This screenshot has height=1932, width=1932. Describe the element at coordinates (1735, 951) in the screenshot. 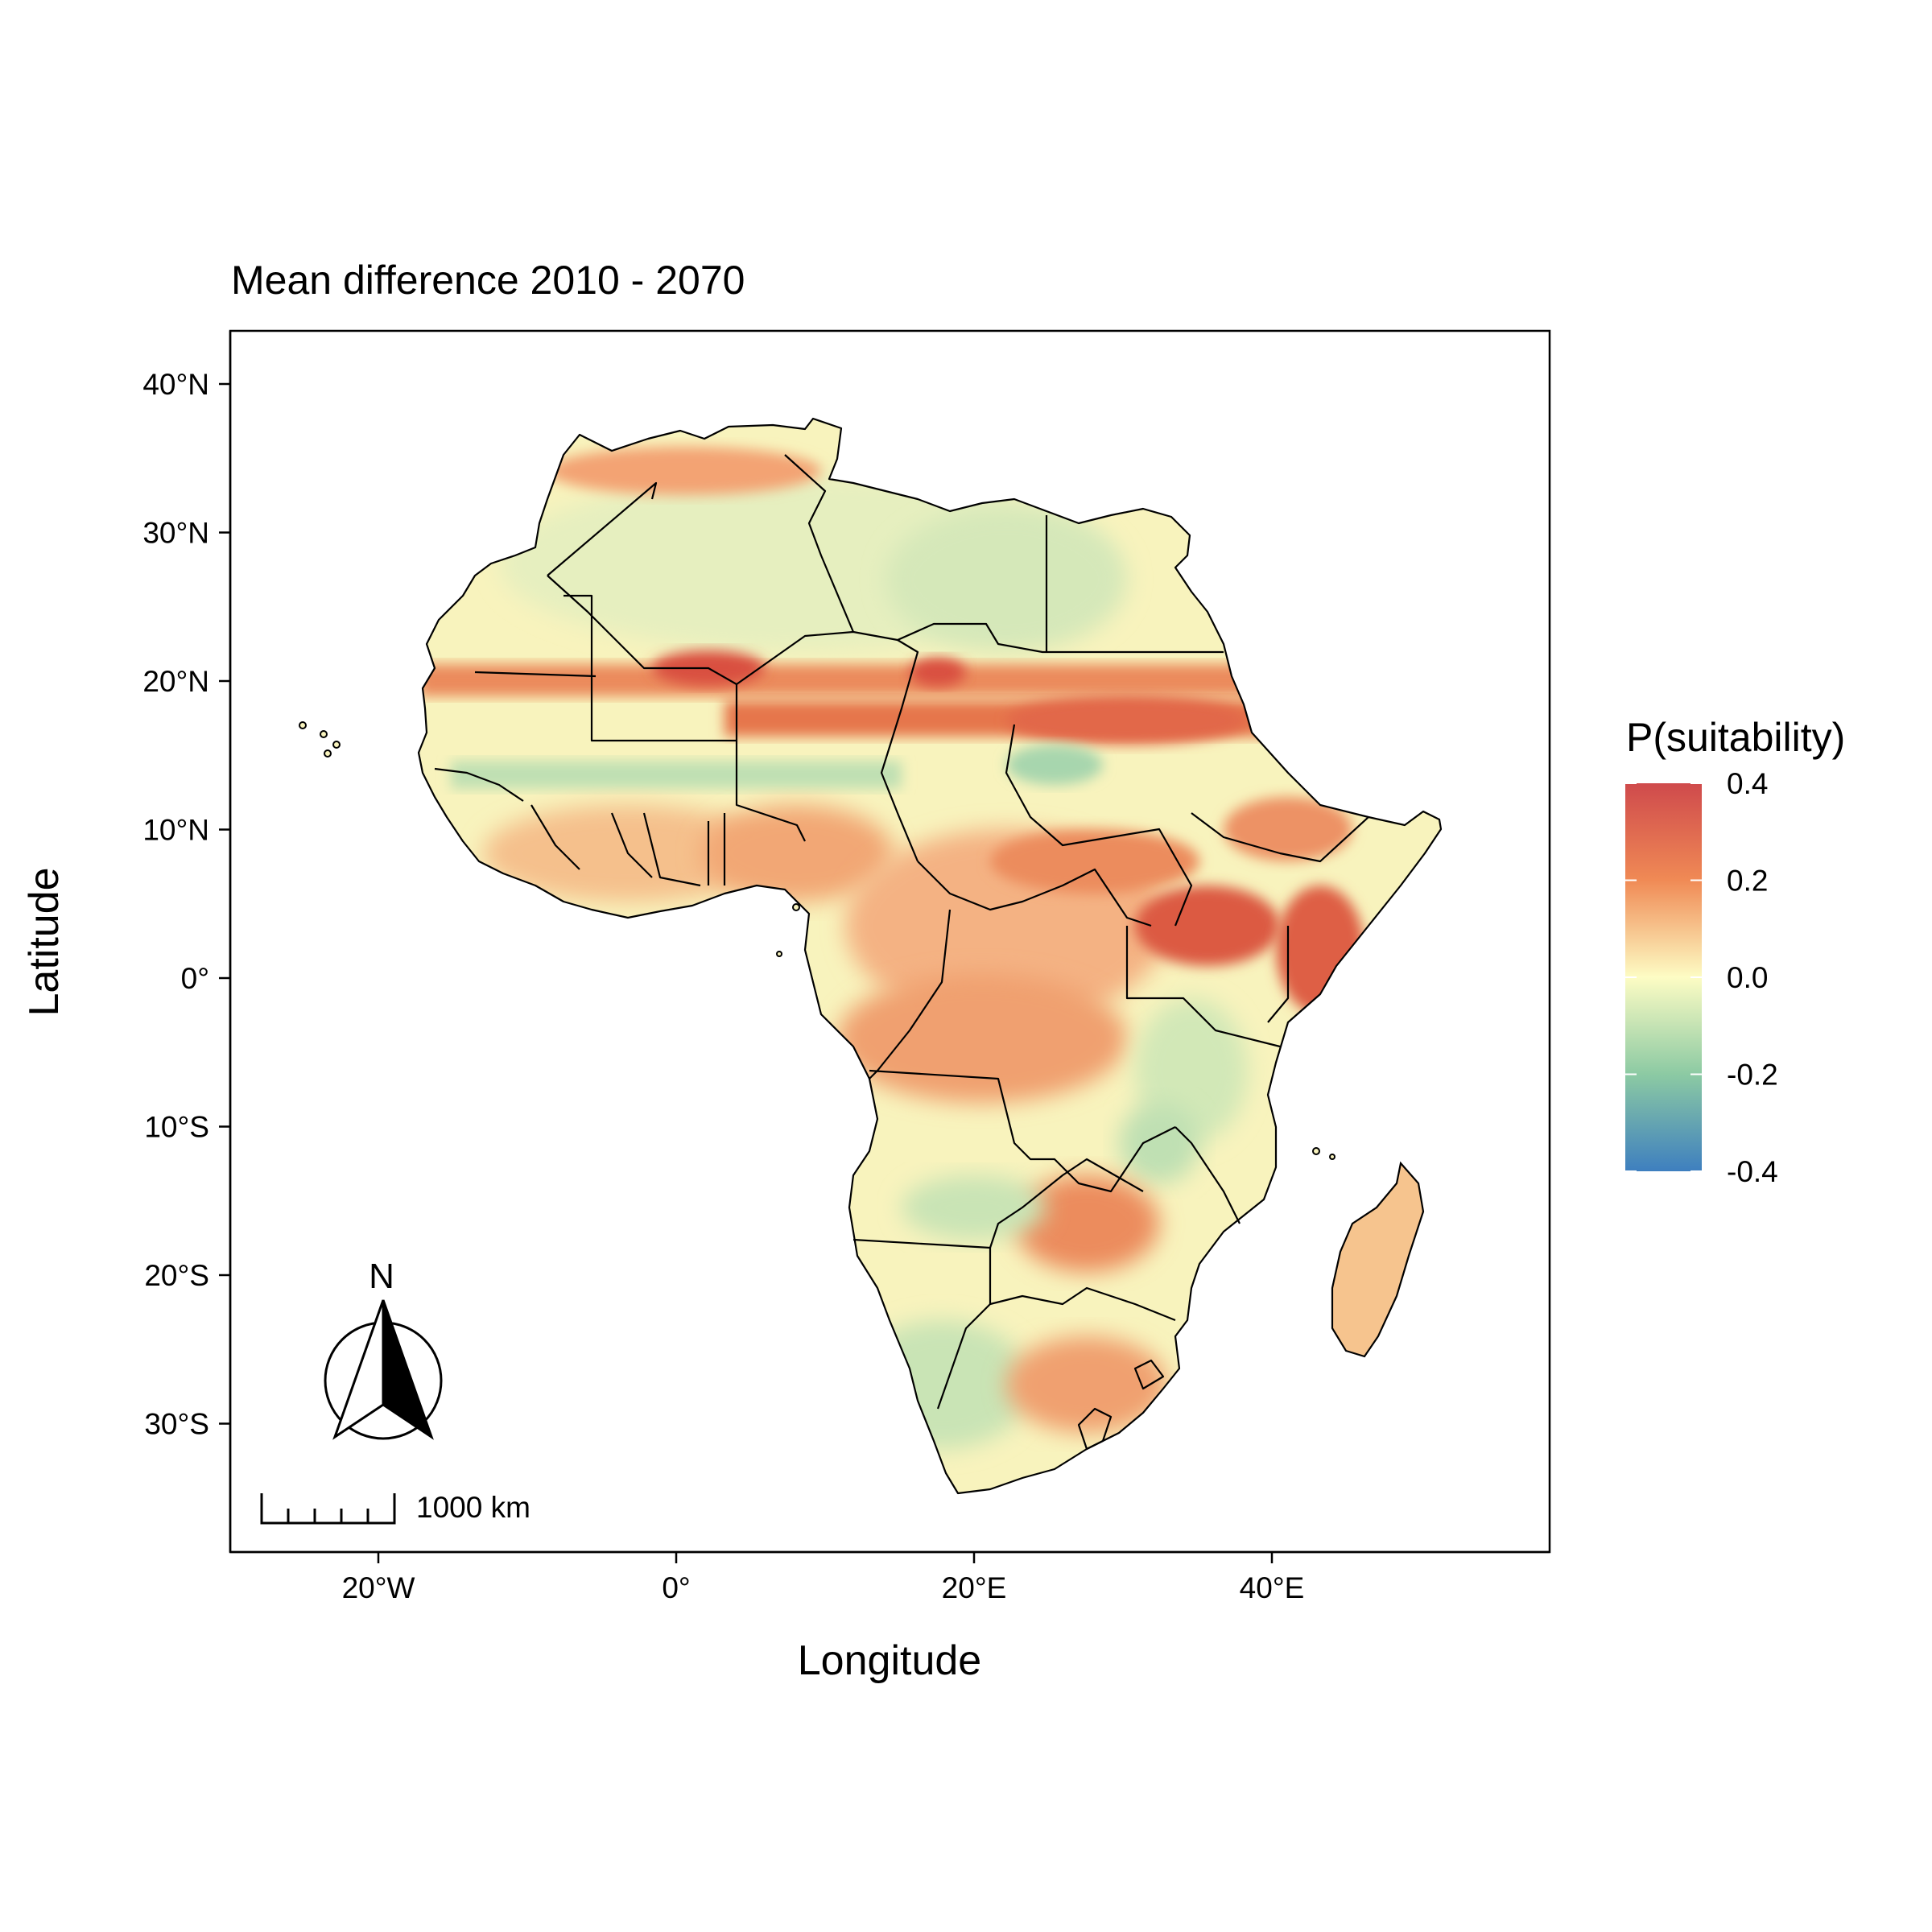

I see `legend: P(suitability) 0.4 0.2 0.0 -0.2 -0.4` at that location.